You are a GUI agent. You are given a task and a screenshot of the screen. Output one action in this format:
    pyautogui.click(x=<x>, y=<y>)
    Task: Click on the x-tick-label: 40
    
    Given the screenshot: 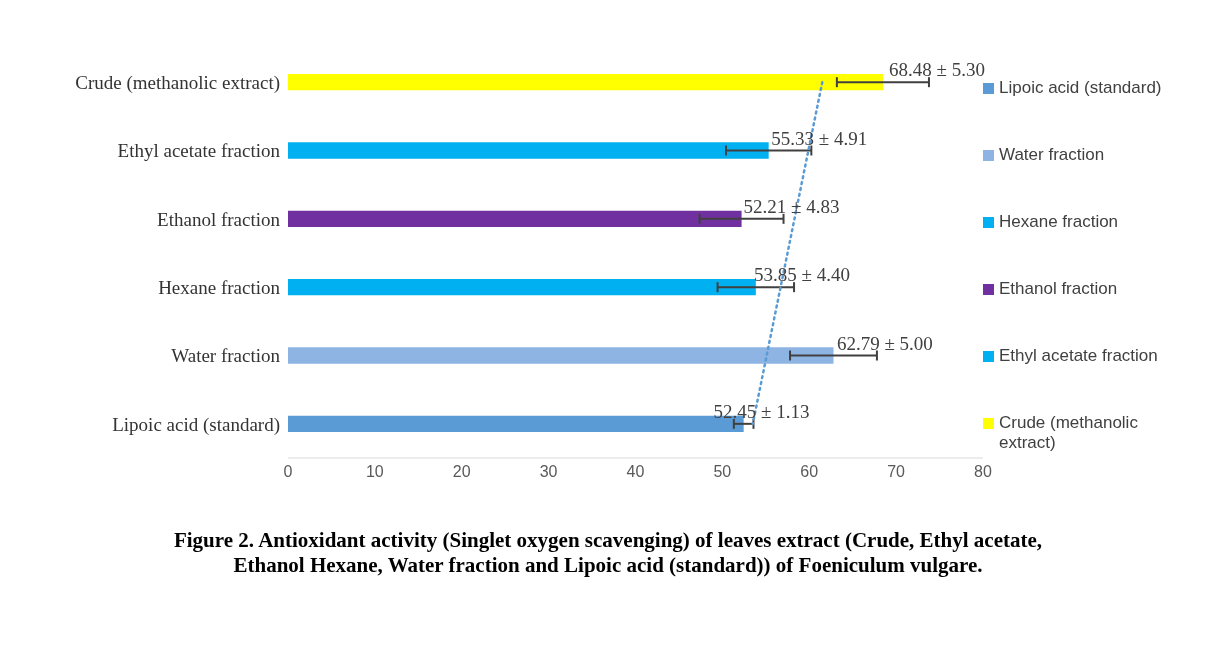 What is the action you would take?
    pyautogui.click(x=635, y=472)
    